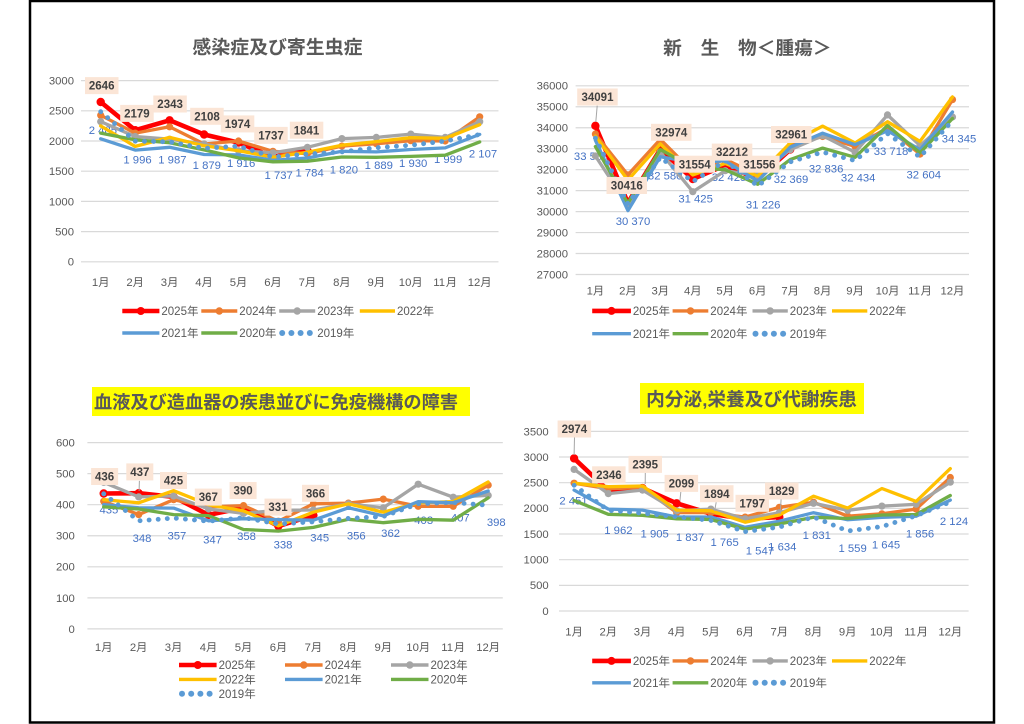  I want to click on svg-text: 425, so click(174, 482).